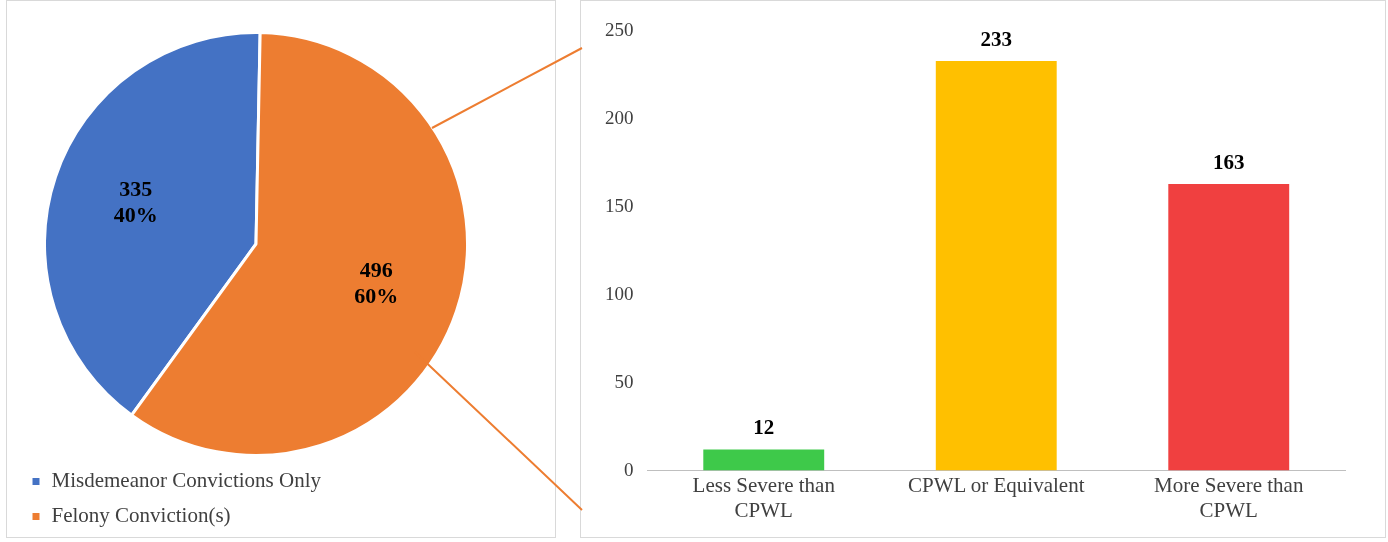  What do you see at coordinates (619, 205) in the screenshot?
I see `y-tick-label: 150` at bounding box center [619, 205].